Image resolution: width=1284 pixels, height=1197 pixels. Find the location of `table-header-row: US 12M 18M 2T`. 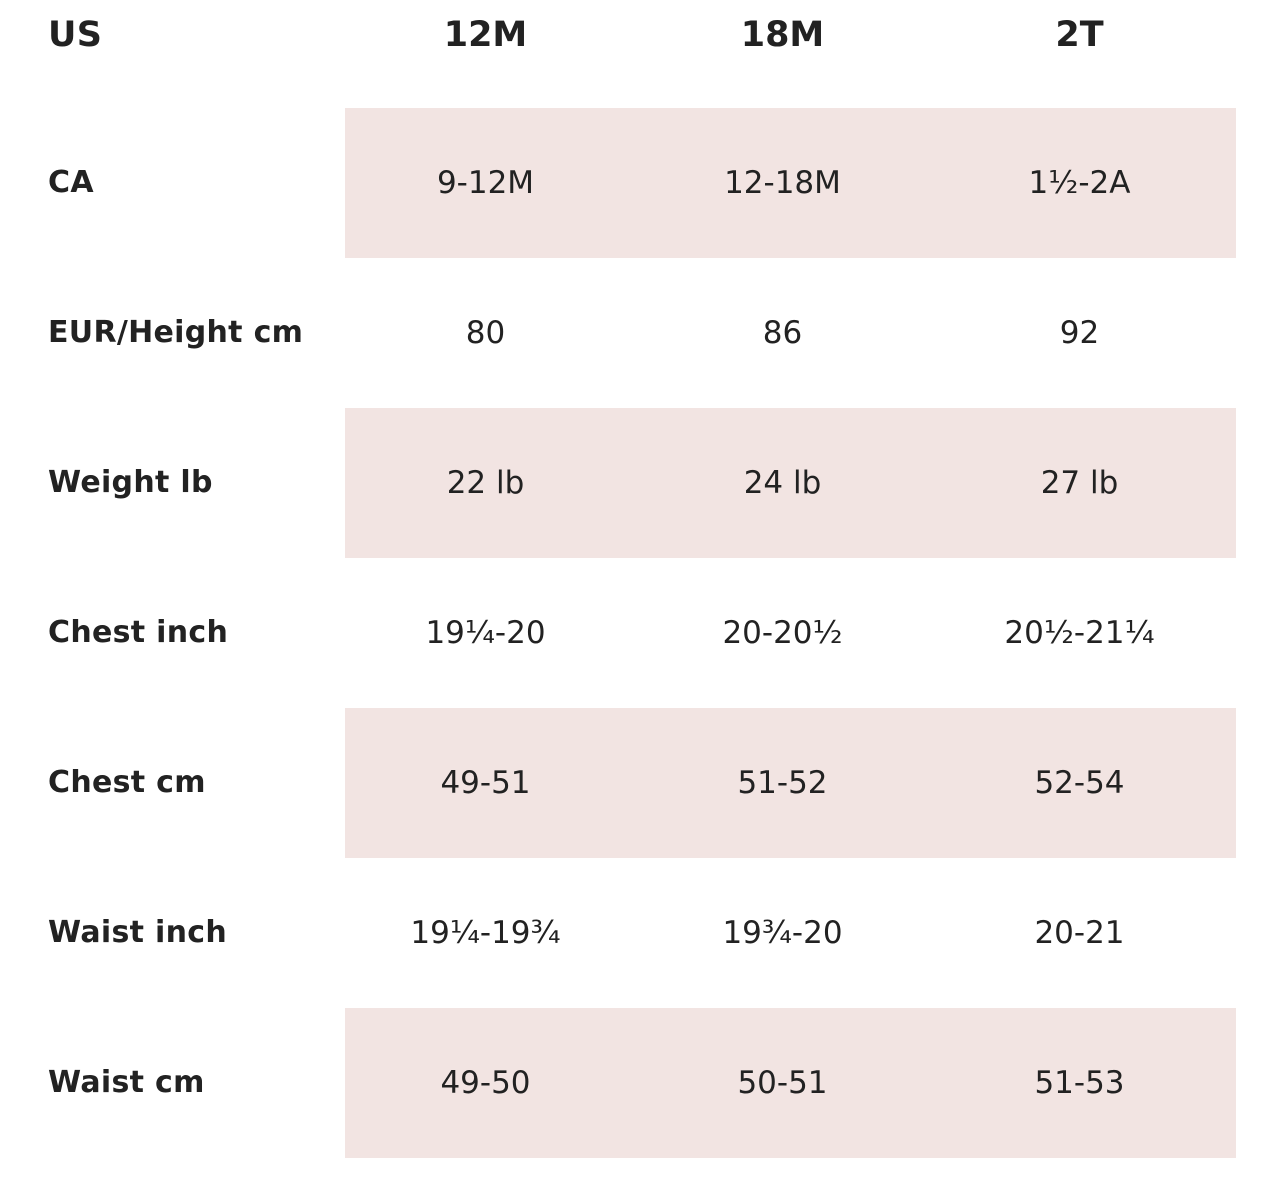

table-header-row: US 12M 18M 2T is located at coordinates (642, 35).